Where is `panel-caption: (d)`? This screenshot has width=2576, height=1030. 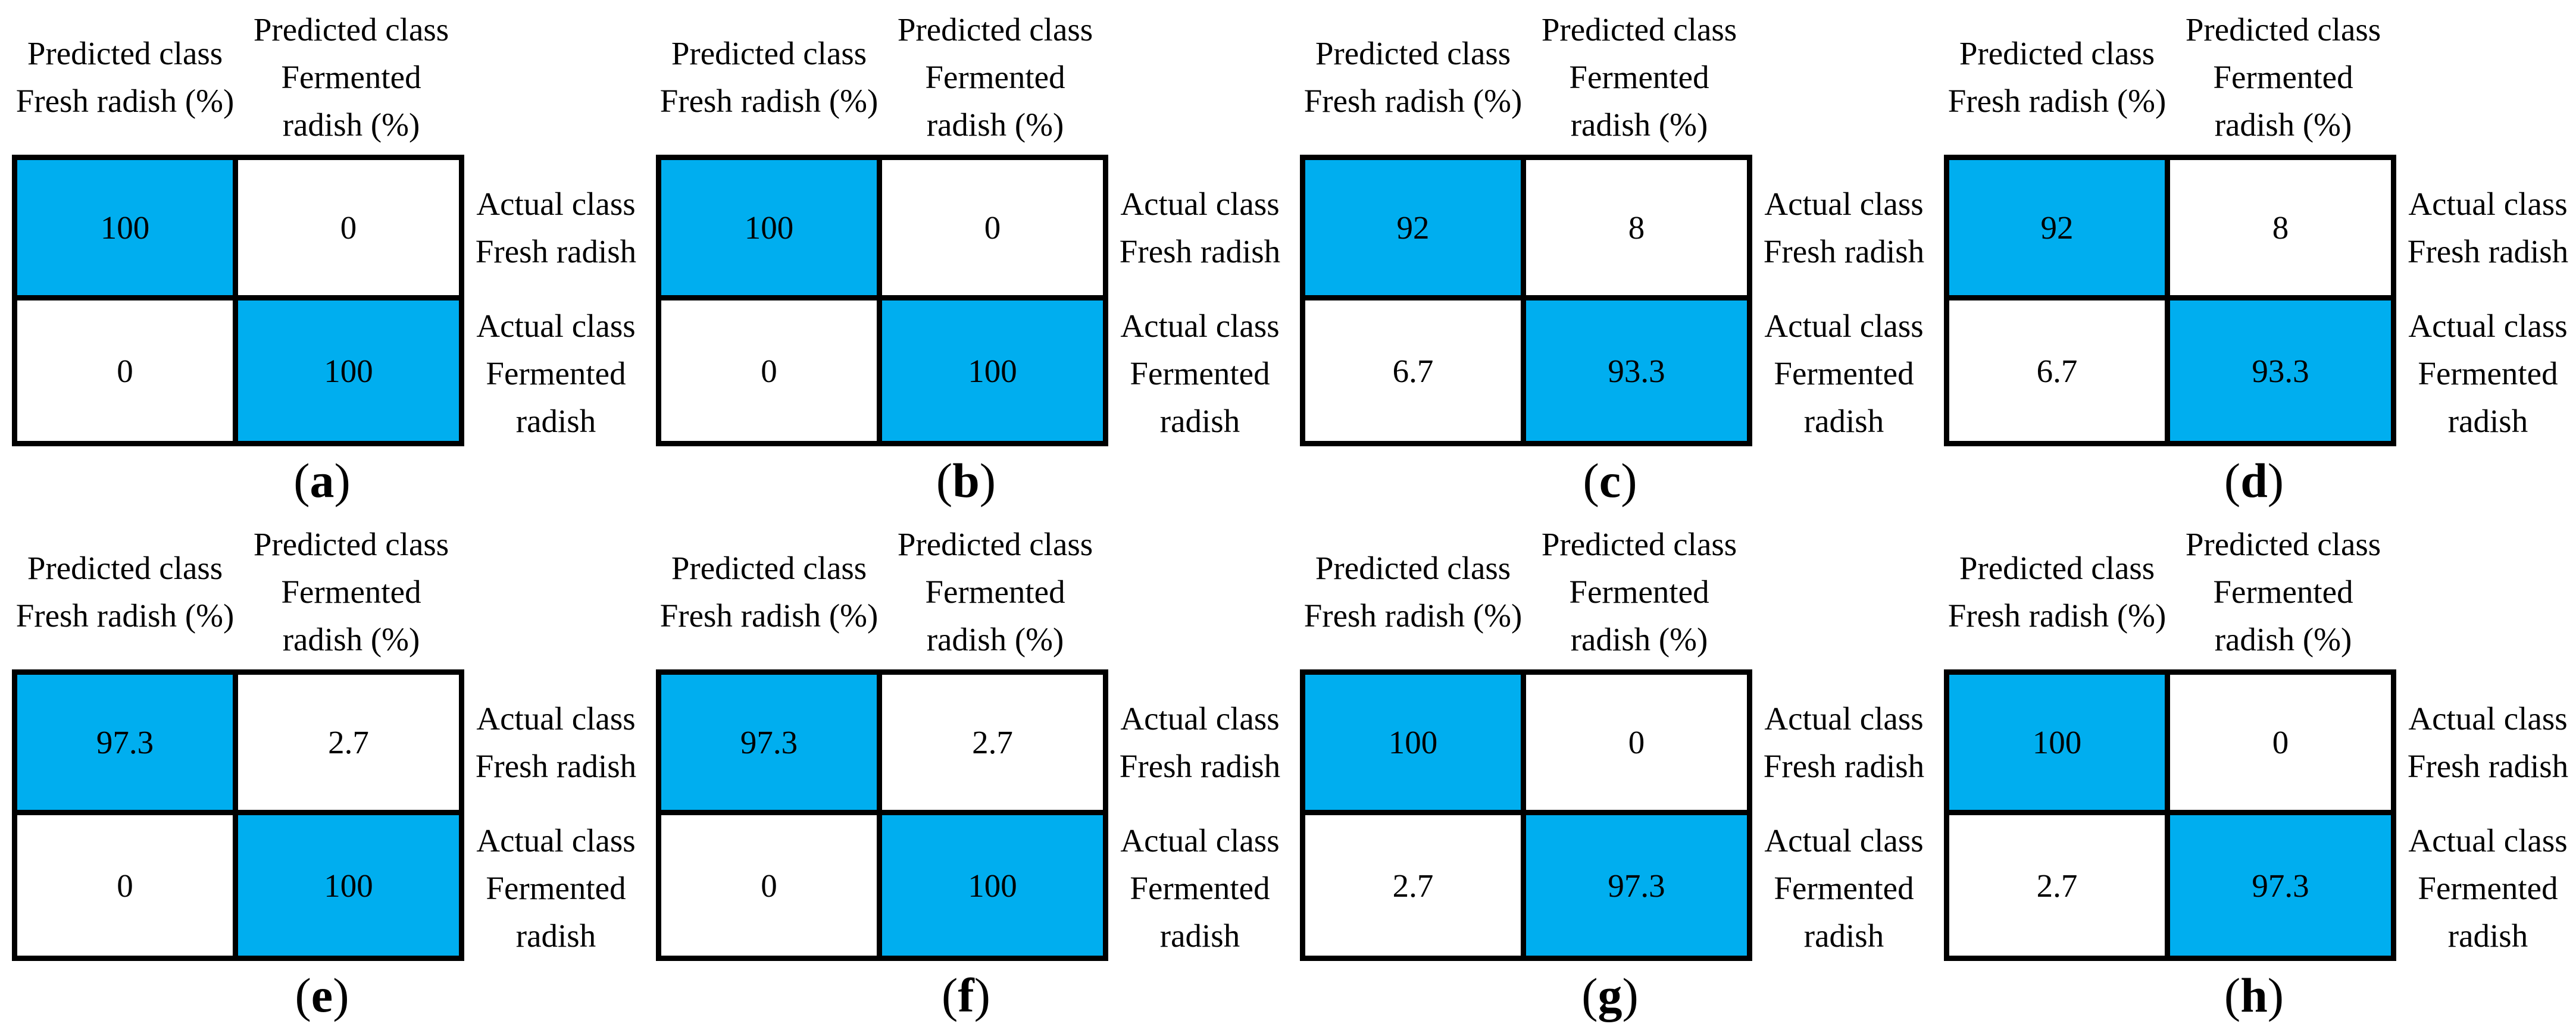 panel-caption: (d) is located at coordinates (2254, 481).